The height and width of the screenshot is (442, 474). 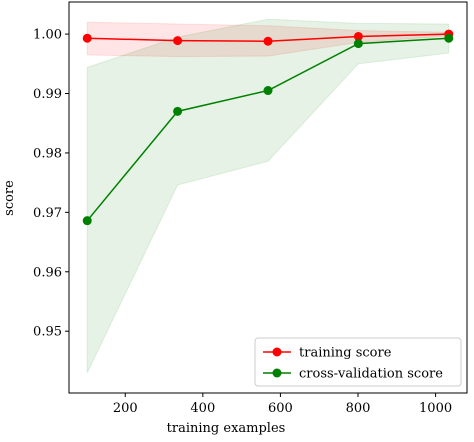 What do you see at coordinates (371, 374) in the screenshot?
I see `legend-label: cross-validation score` at bounding box center [371, 374].